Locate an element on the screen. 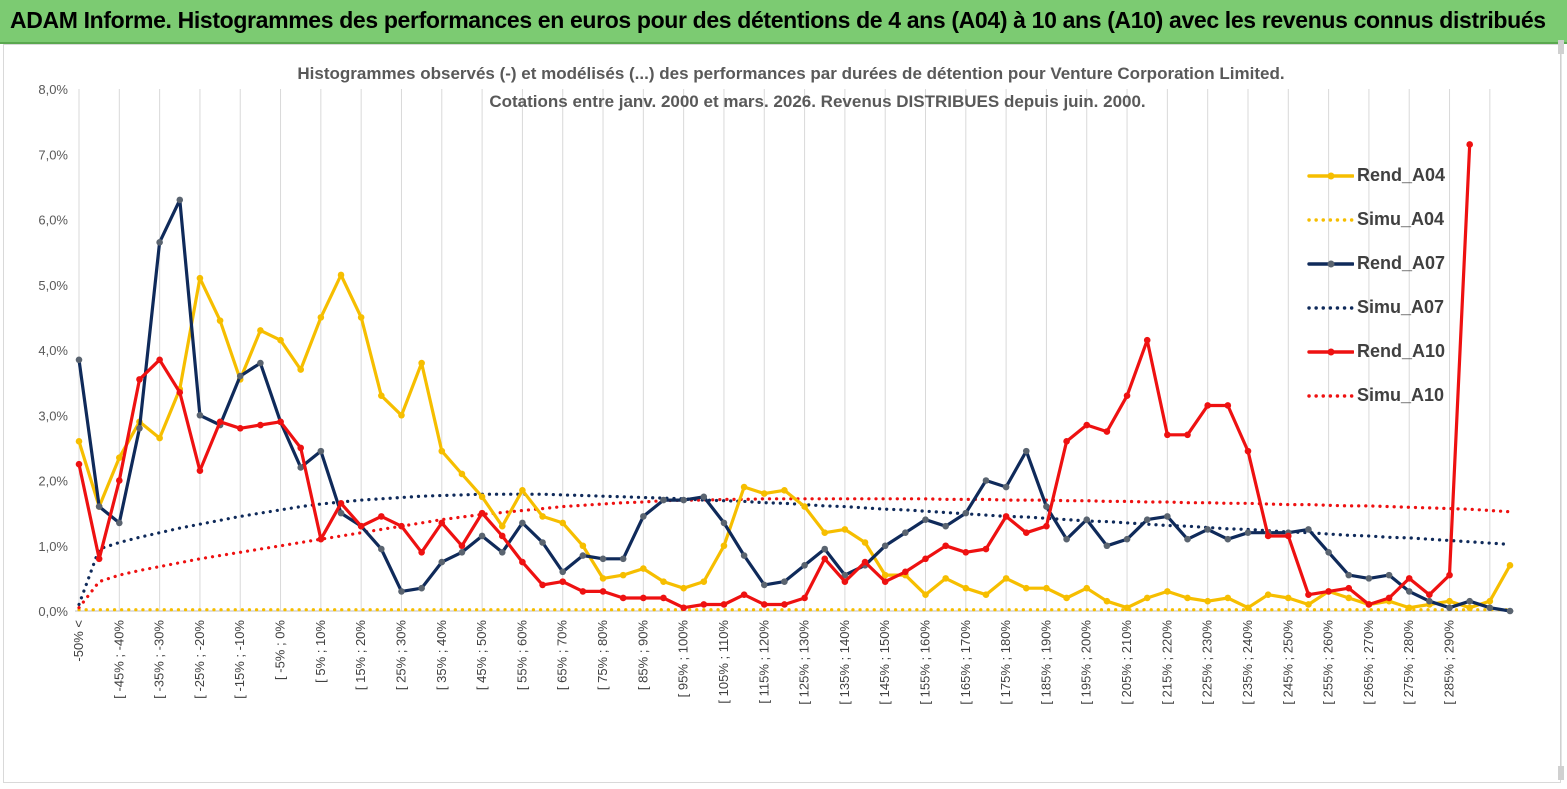 The height and width of the screenshot is (789, 1567). x-tick-label: [ 205% ; 210% is located at coordinates (1126, 662).